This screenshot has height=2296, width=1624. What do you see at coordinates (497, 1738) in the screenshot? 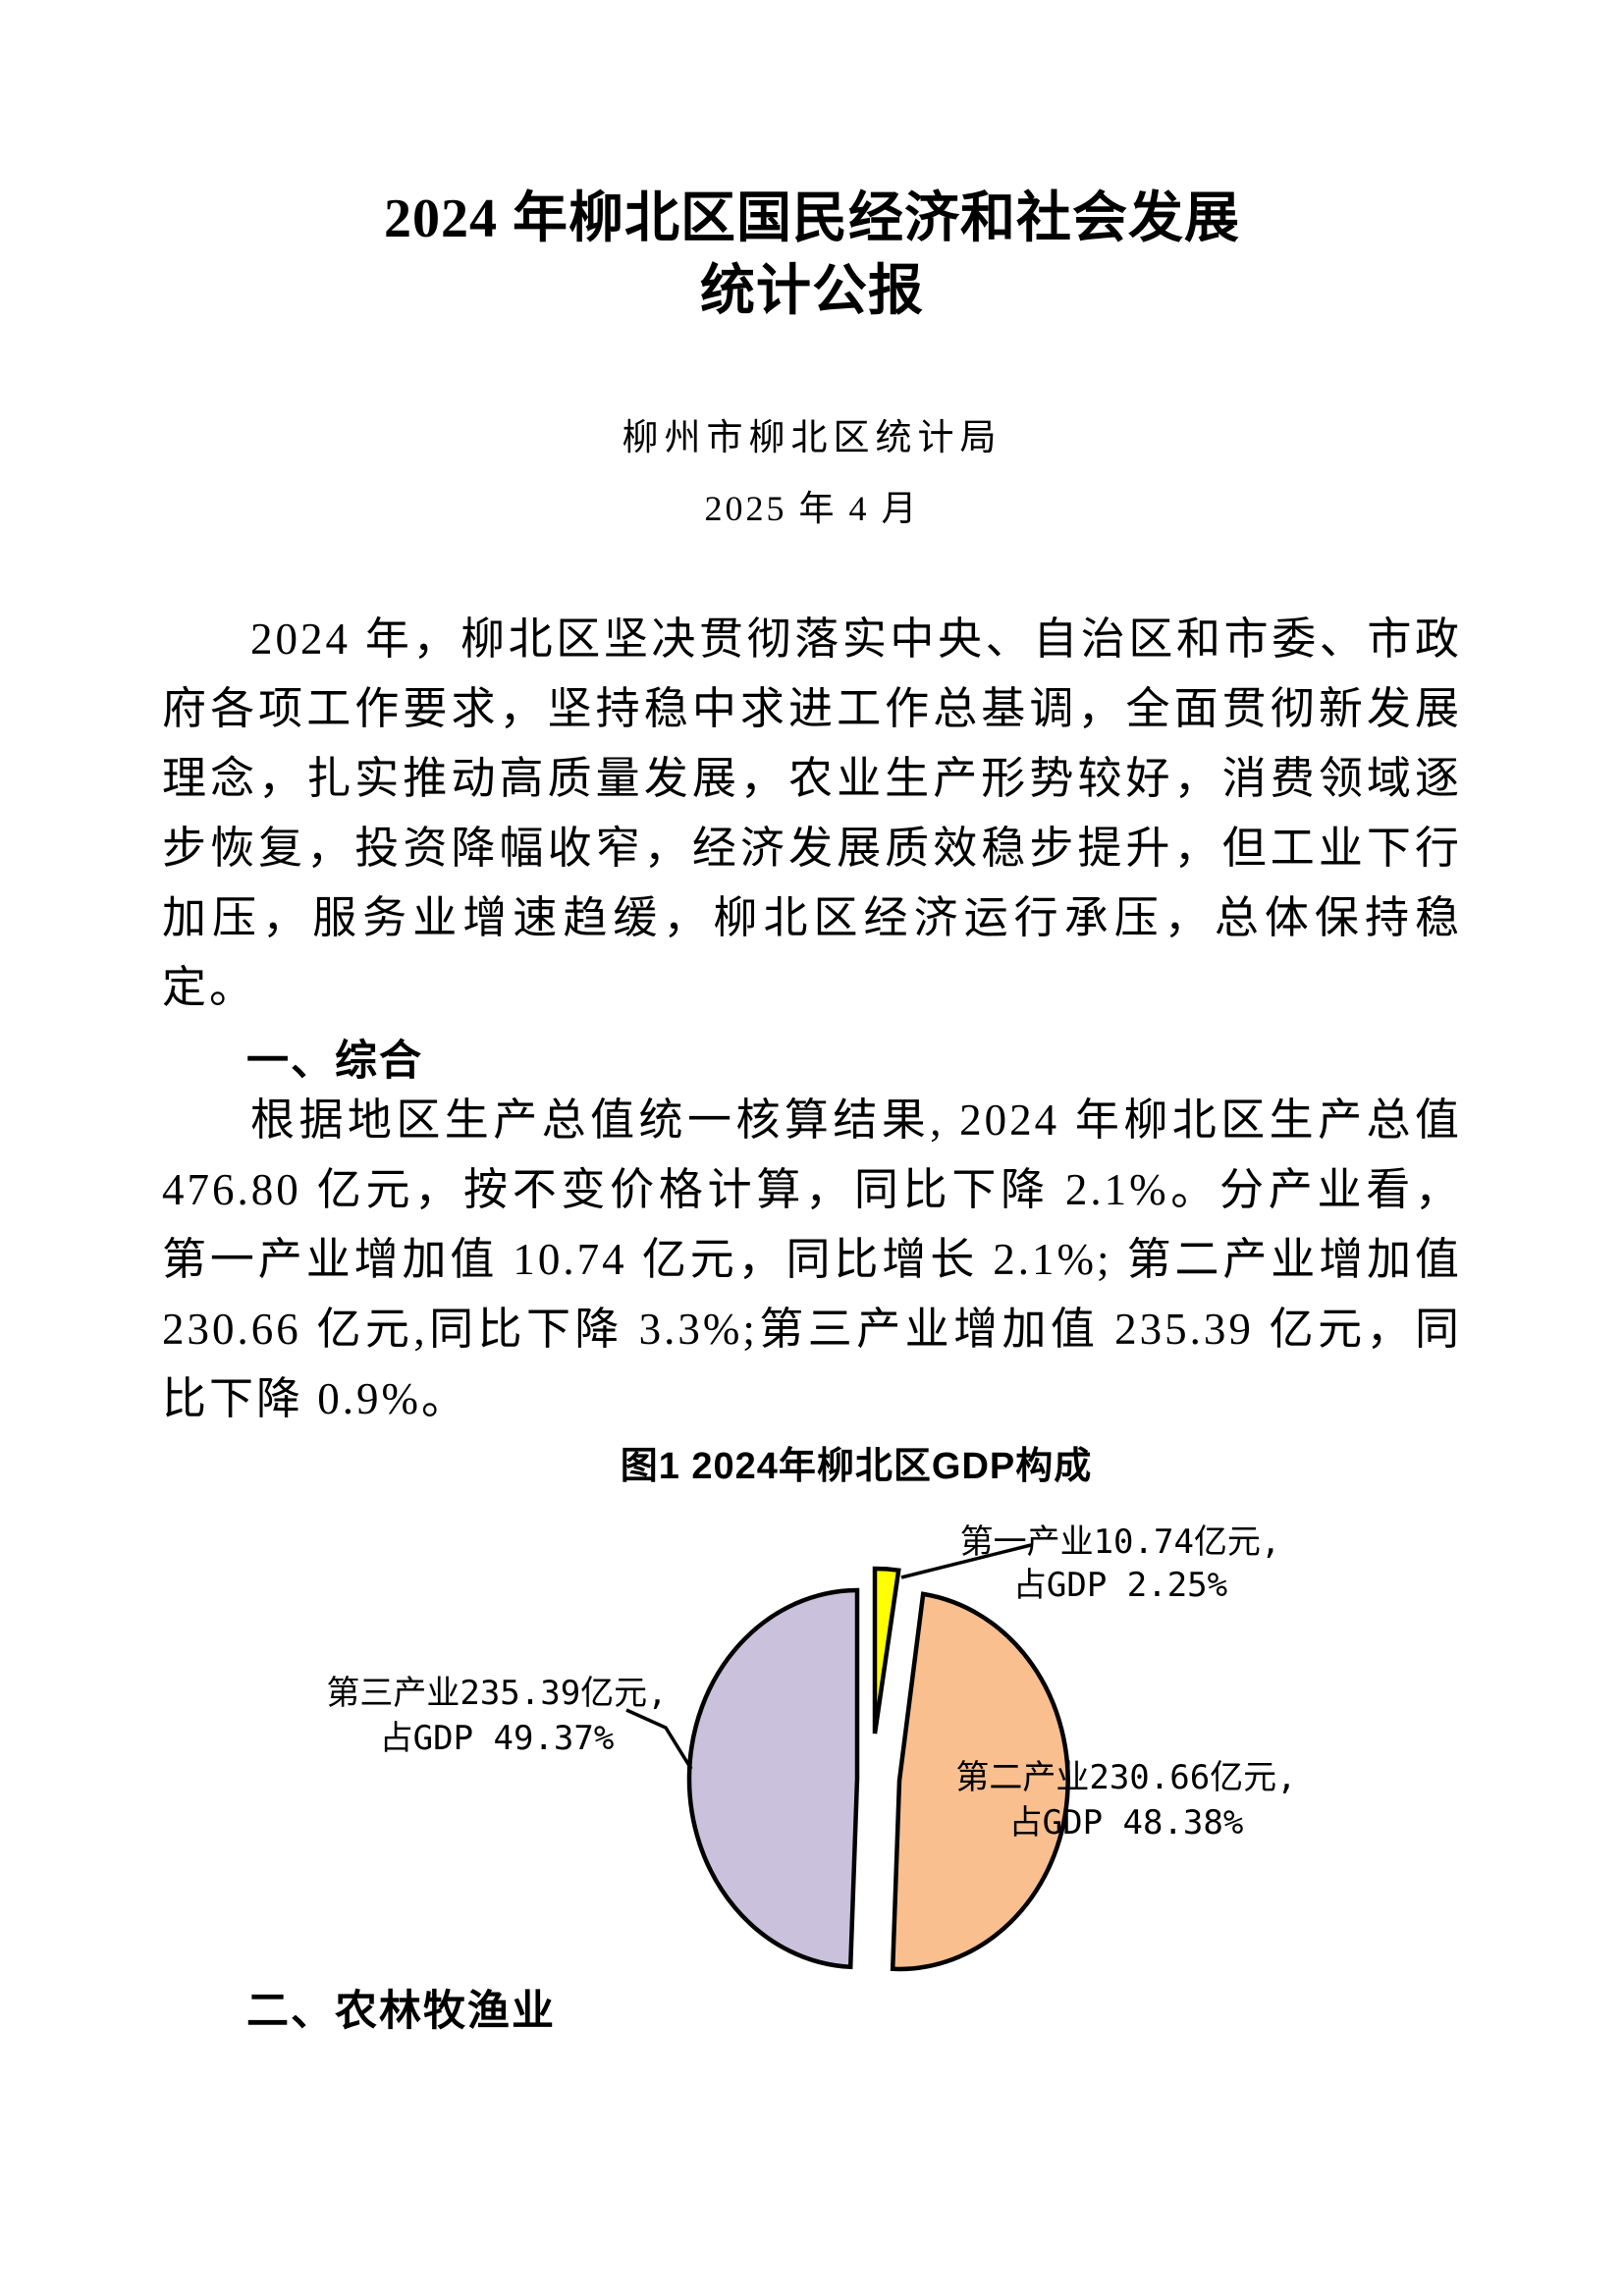
I see `label-tertiary-industry-line2: 占GDP 49.37%` at bounding box center [497, 1738].